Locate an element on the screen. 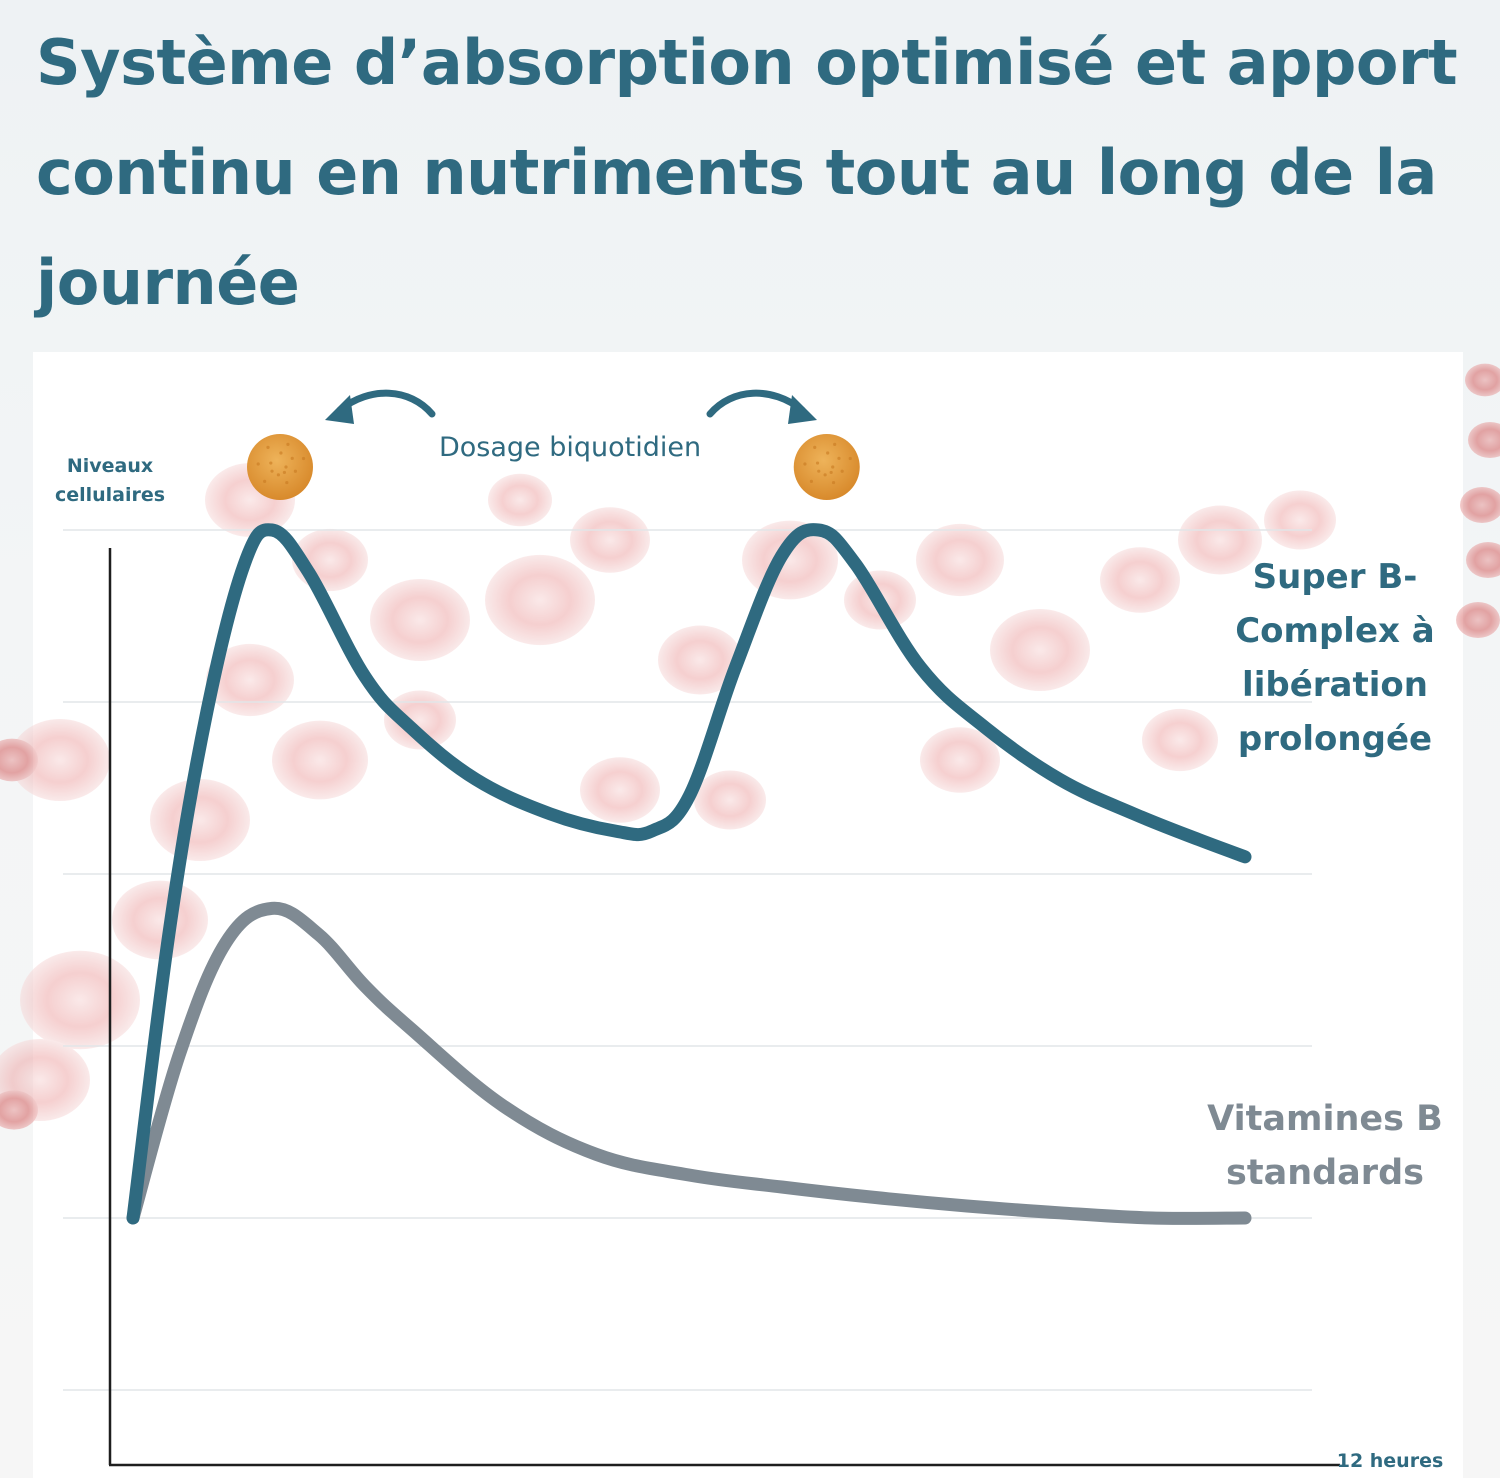 Image resolution: width=1500 pixels, height=1478 pixels. dose-markers is located at coordinates (553, 467).